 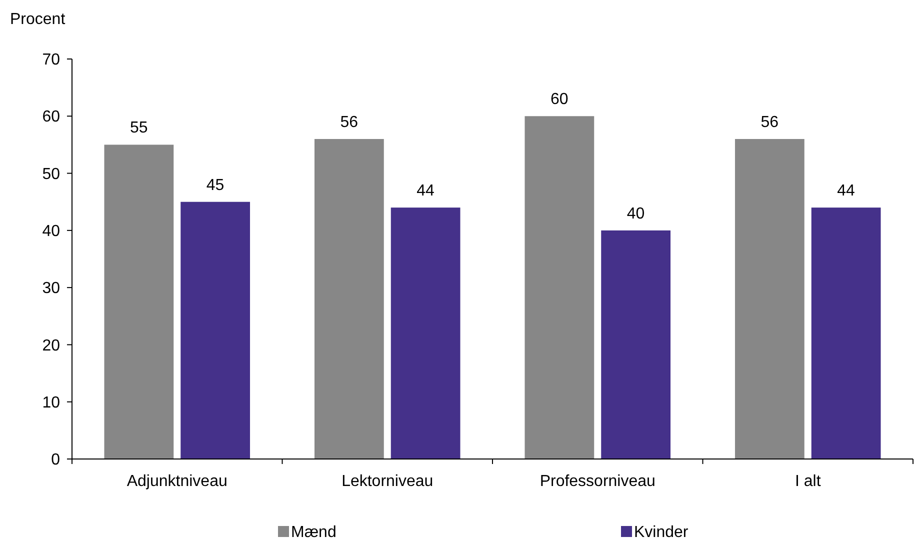 I want to click on y-tick-label: 70, so click(x=51, y=60).